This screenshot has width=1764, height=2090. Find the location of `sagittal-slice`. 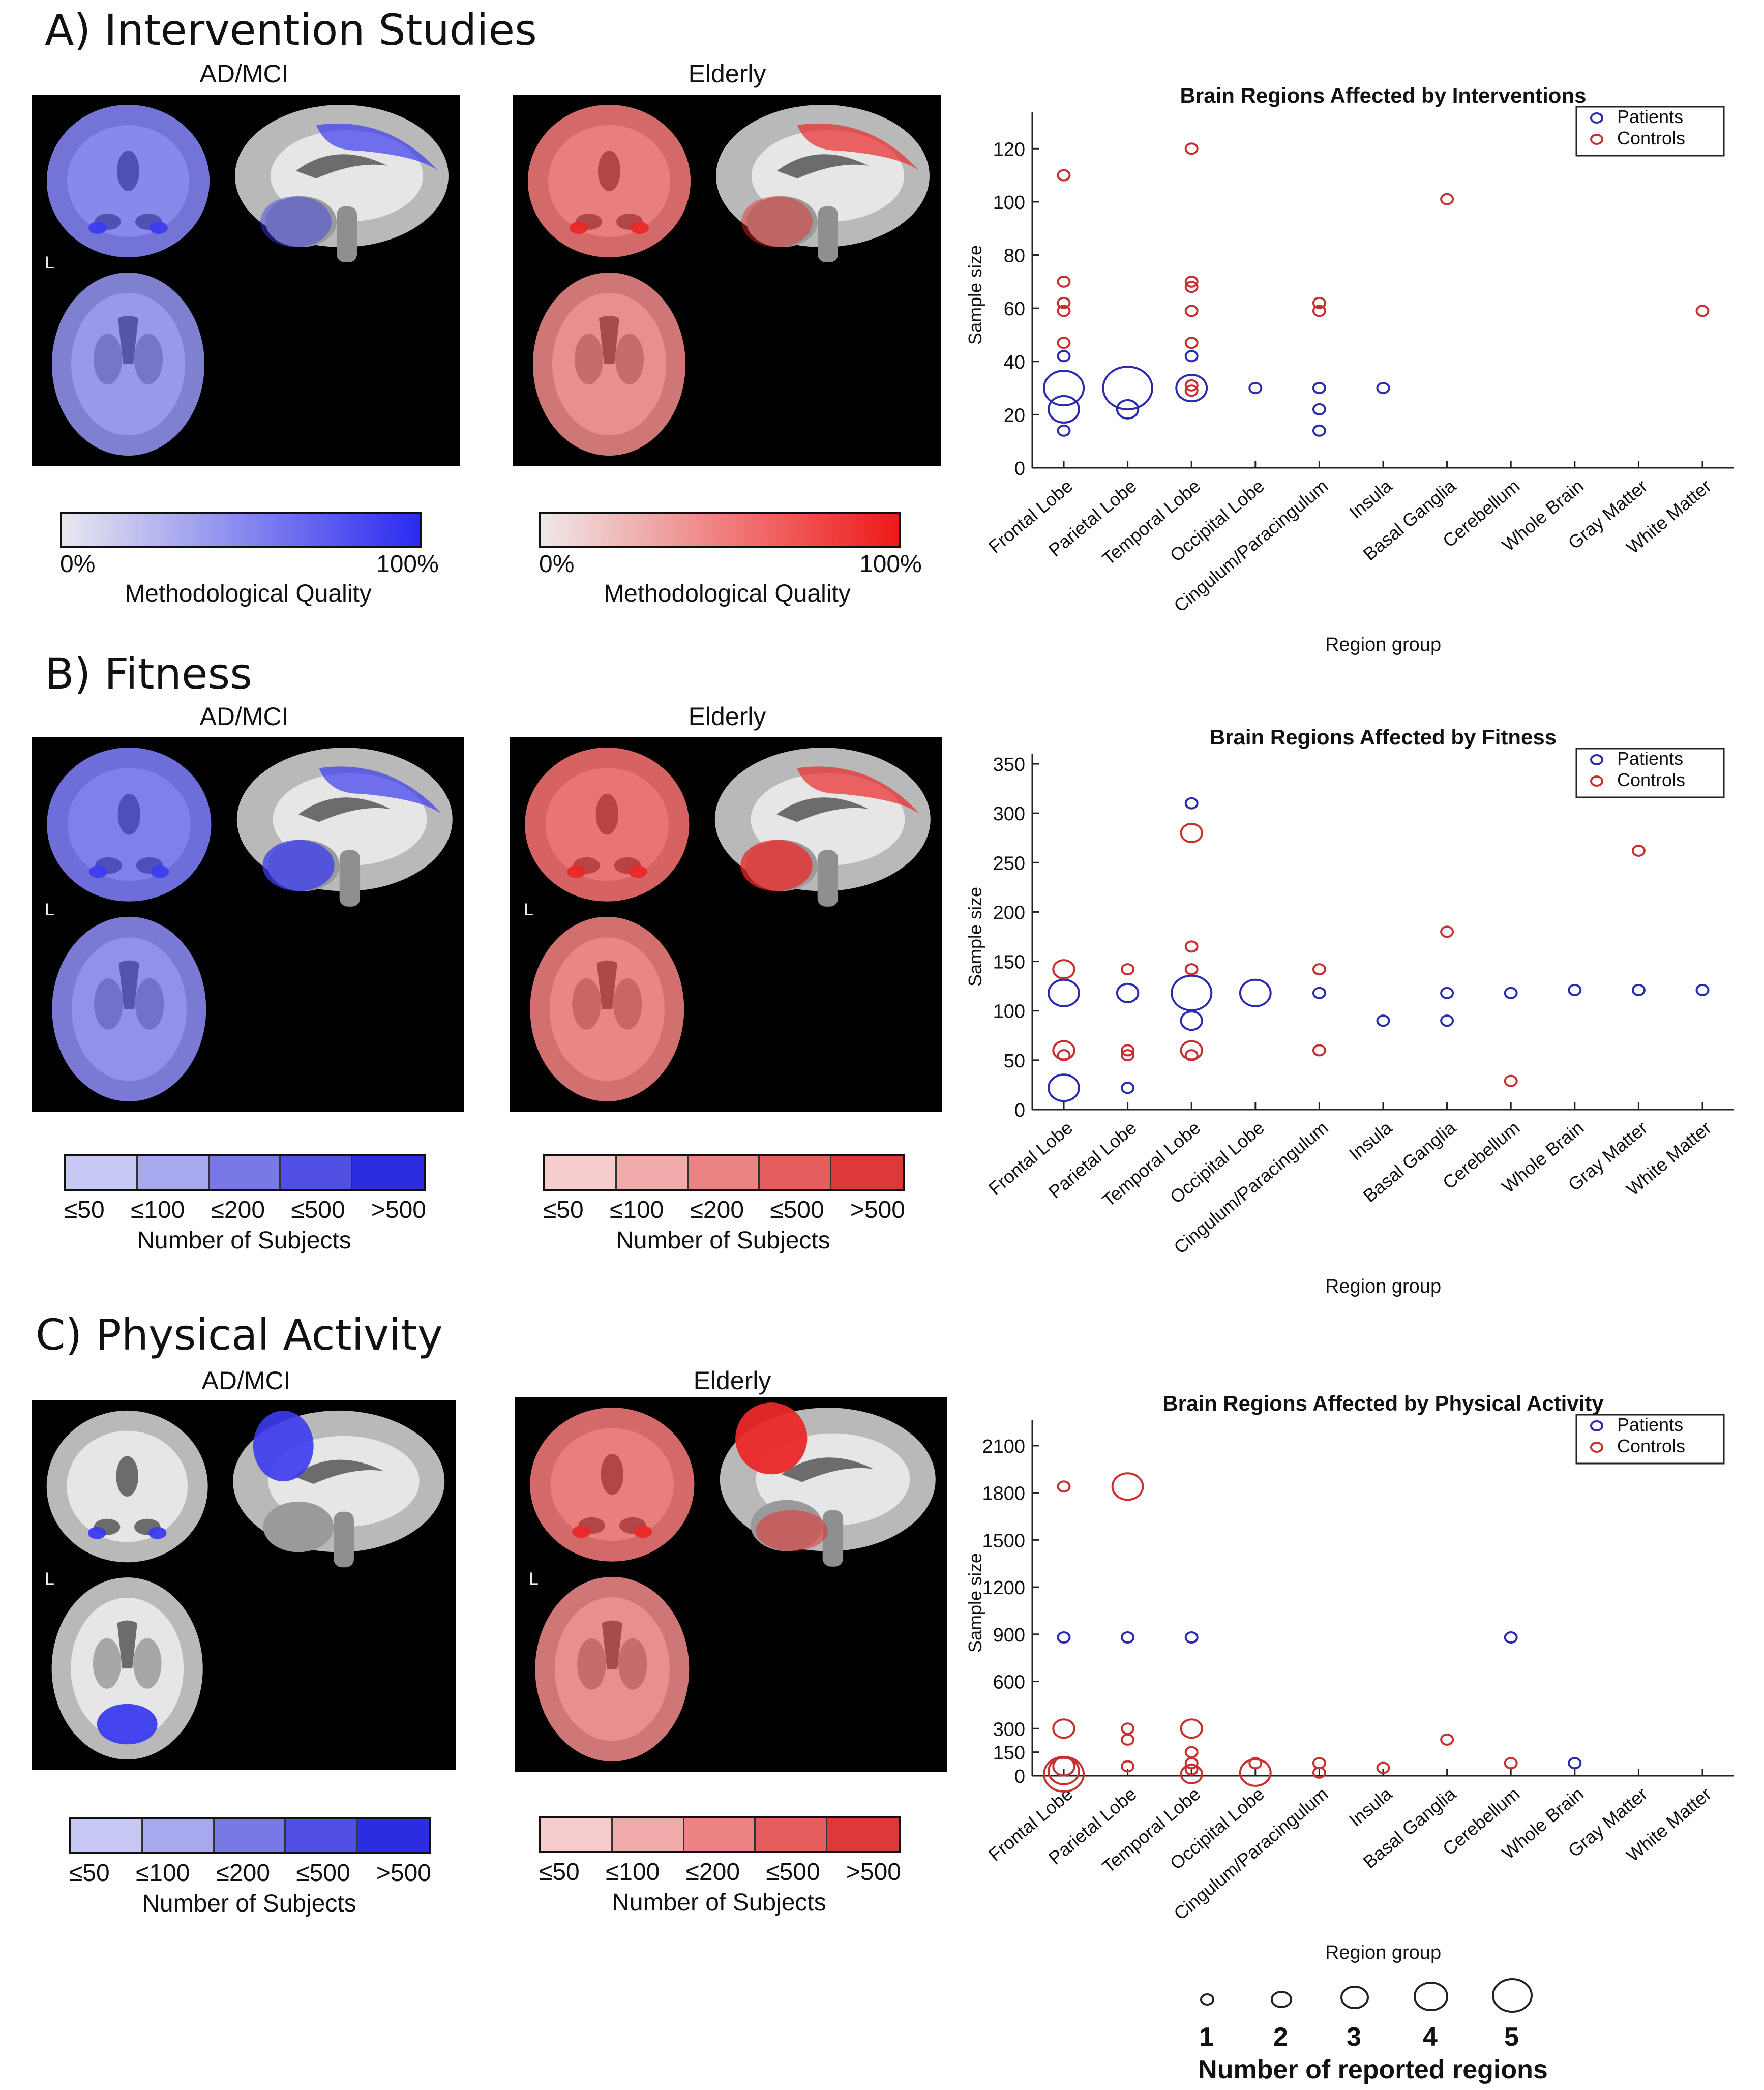

sagittal-slice is located at coordinates (828, 1484).